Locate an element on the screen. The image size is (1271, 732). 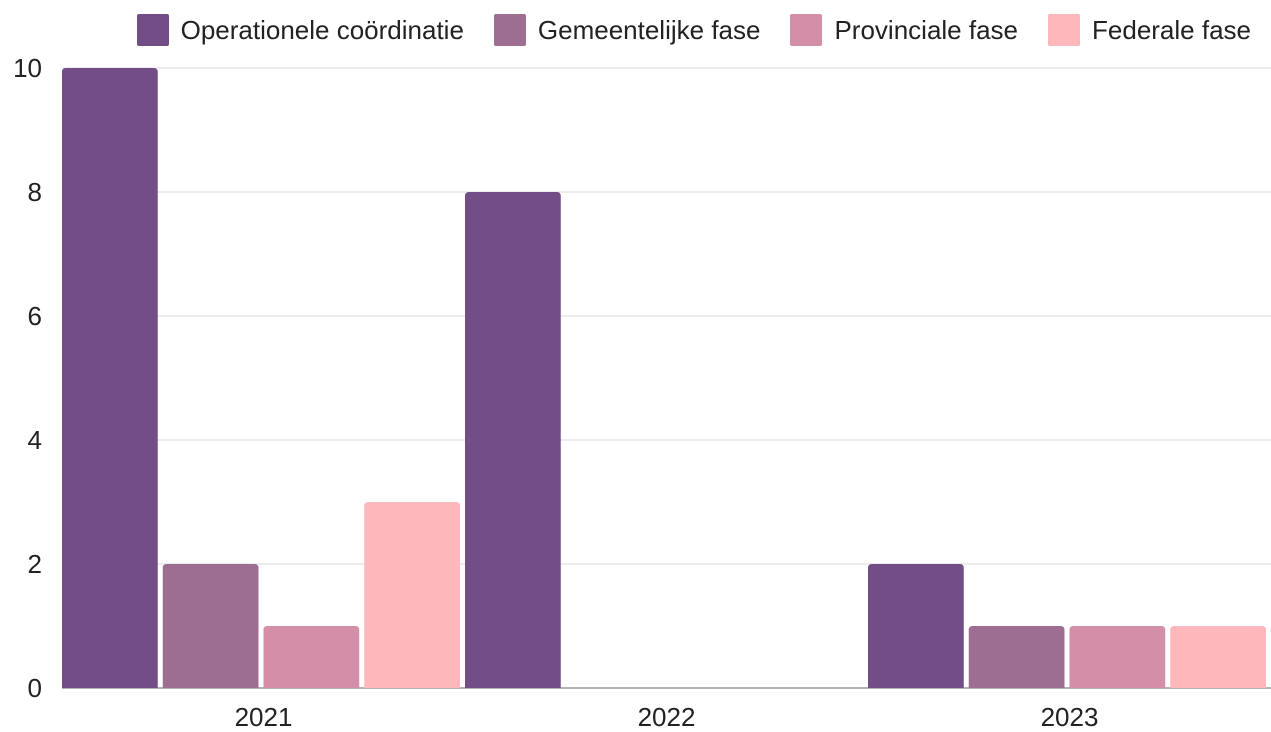
x-tick-label: 2021 is located at coordinates (264, 714).